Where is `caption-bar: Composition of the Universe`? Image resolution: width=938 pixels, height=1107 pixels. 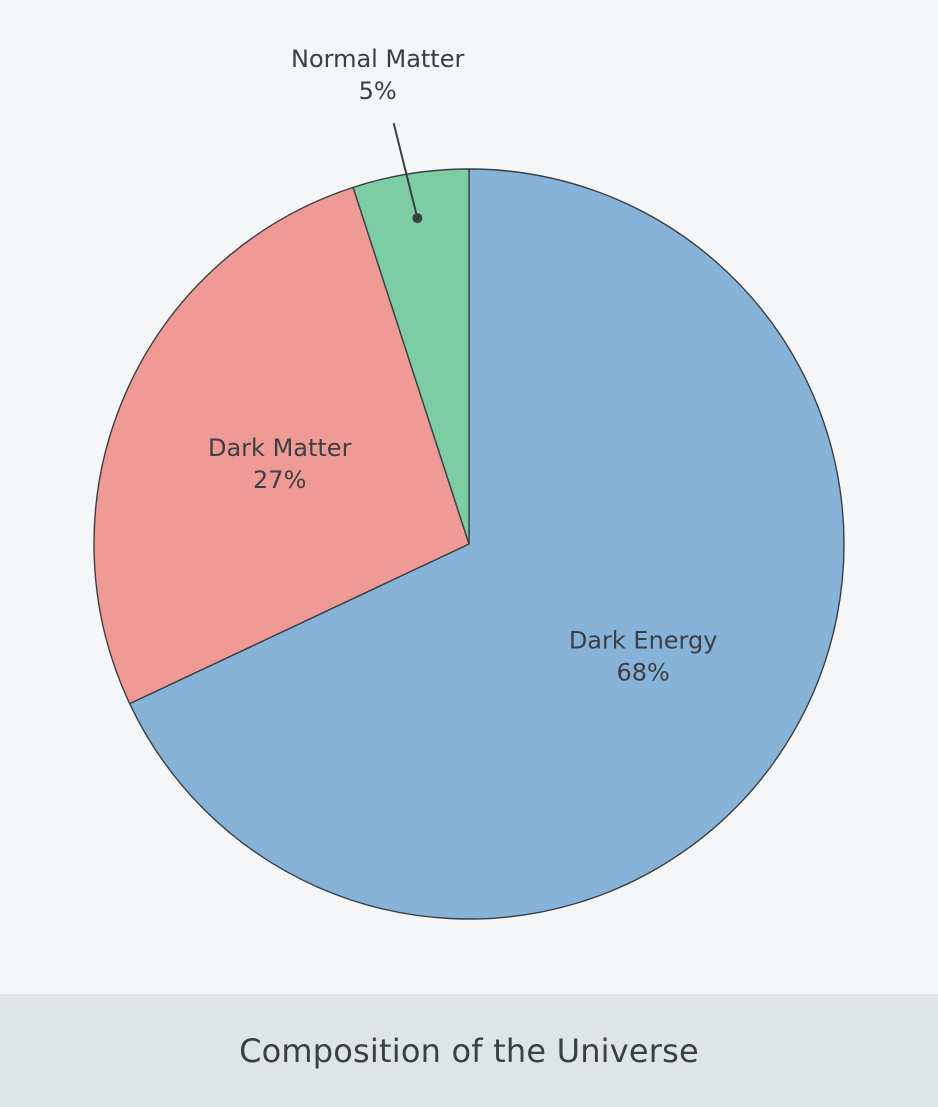
caption-bar: Composition of the Universe is located at coordinates (469, 1050).